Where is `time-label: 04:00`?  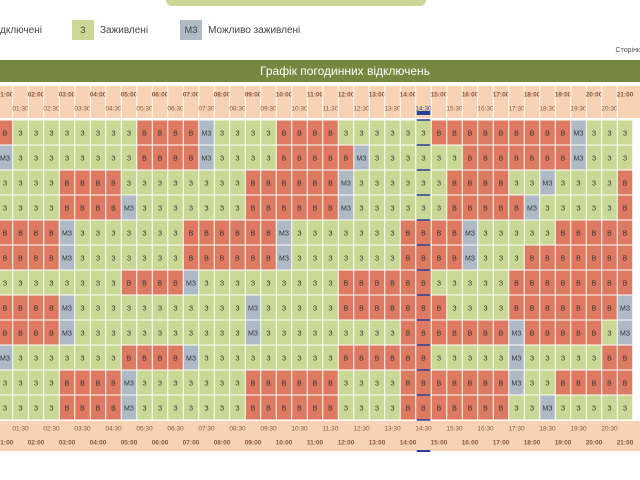
time-label: 04:00 is located at coordinates (98, 95).